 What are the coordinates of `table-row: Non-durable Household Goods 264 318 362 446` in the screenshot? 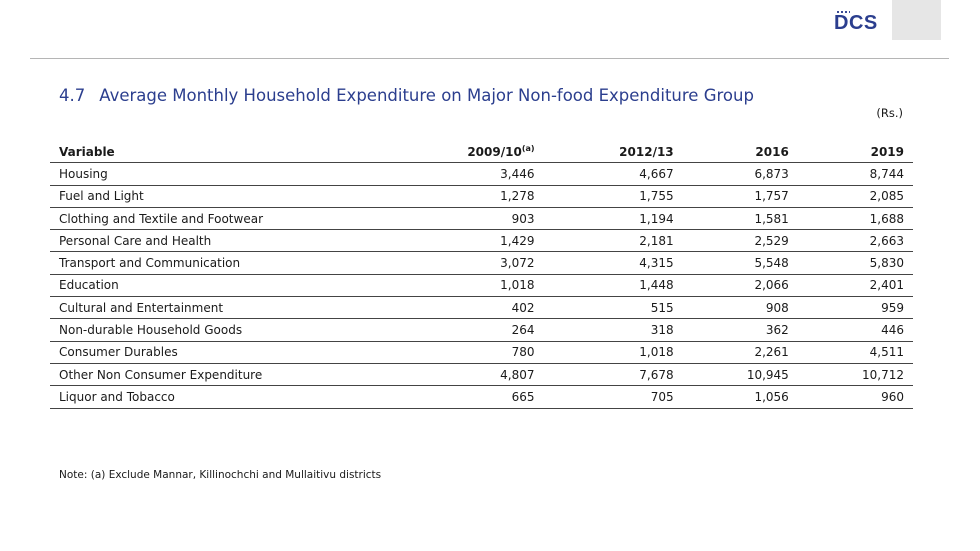 It's located at (481, 330).